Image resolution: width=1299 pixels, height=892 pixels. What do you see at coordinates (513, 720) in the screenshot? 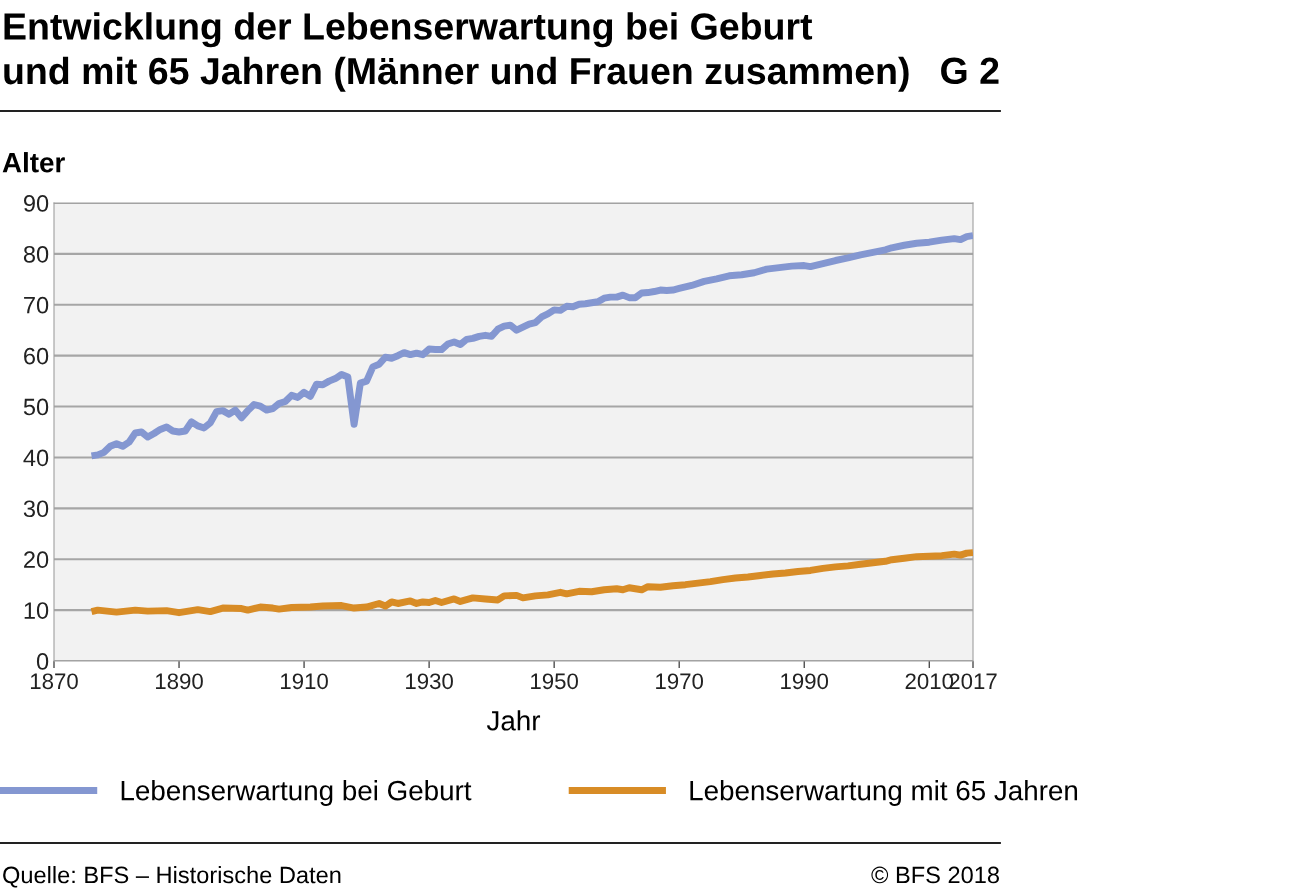
I see `x-axis-title: Jahr` at bounding box center [513, 720].